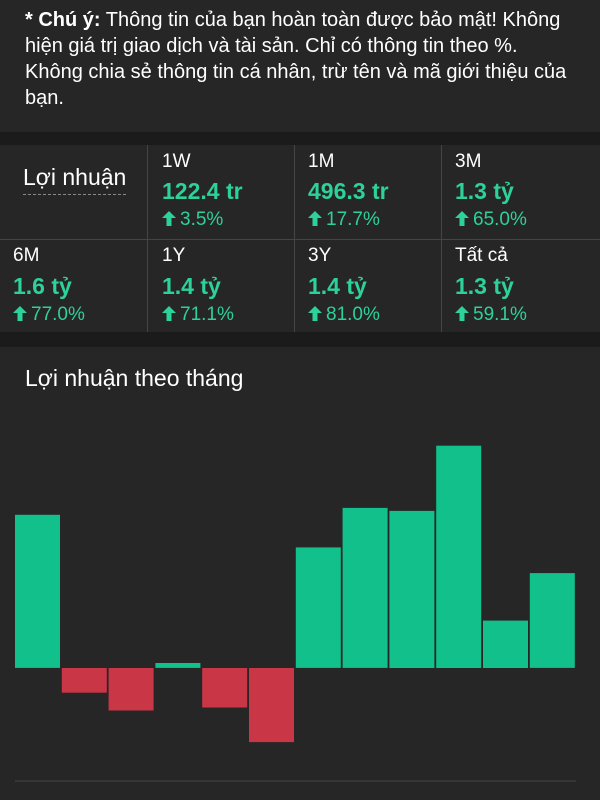  I want to click on stat-period: 3Y, so click(320, 255).